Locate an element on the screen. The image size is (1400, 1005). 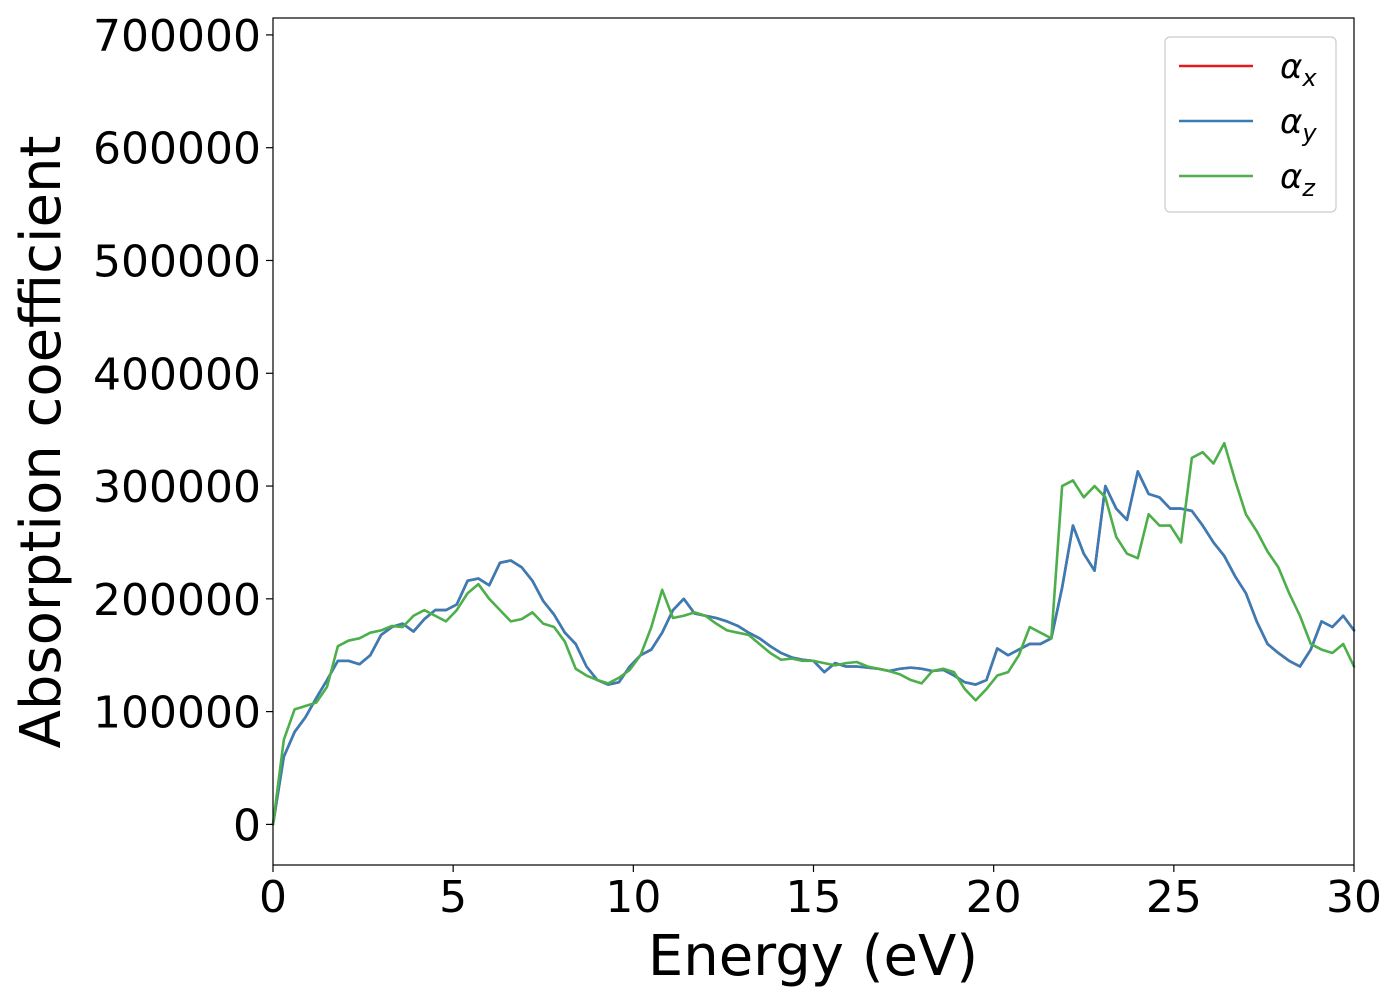
x-tick-label: 20 is located at coordinates (994, 897).